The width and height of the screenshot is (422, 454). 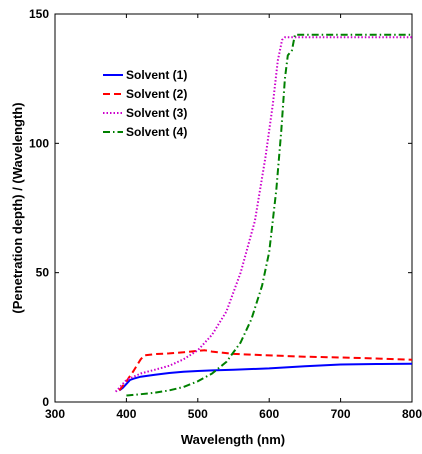 What do you see at coordinates (156, 113) in the screenshot?
I see `legend-label-3: Solvent (3)` at bounding box center [156, 113].